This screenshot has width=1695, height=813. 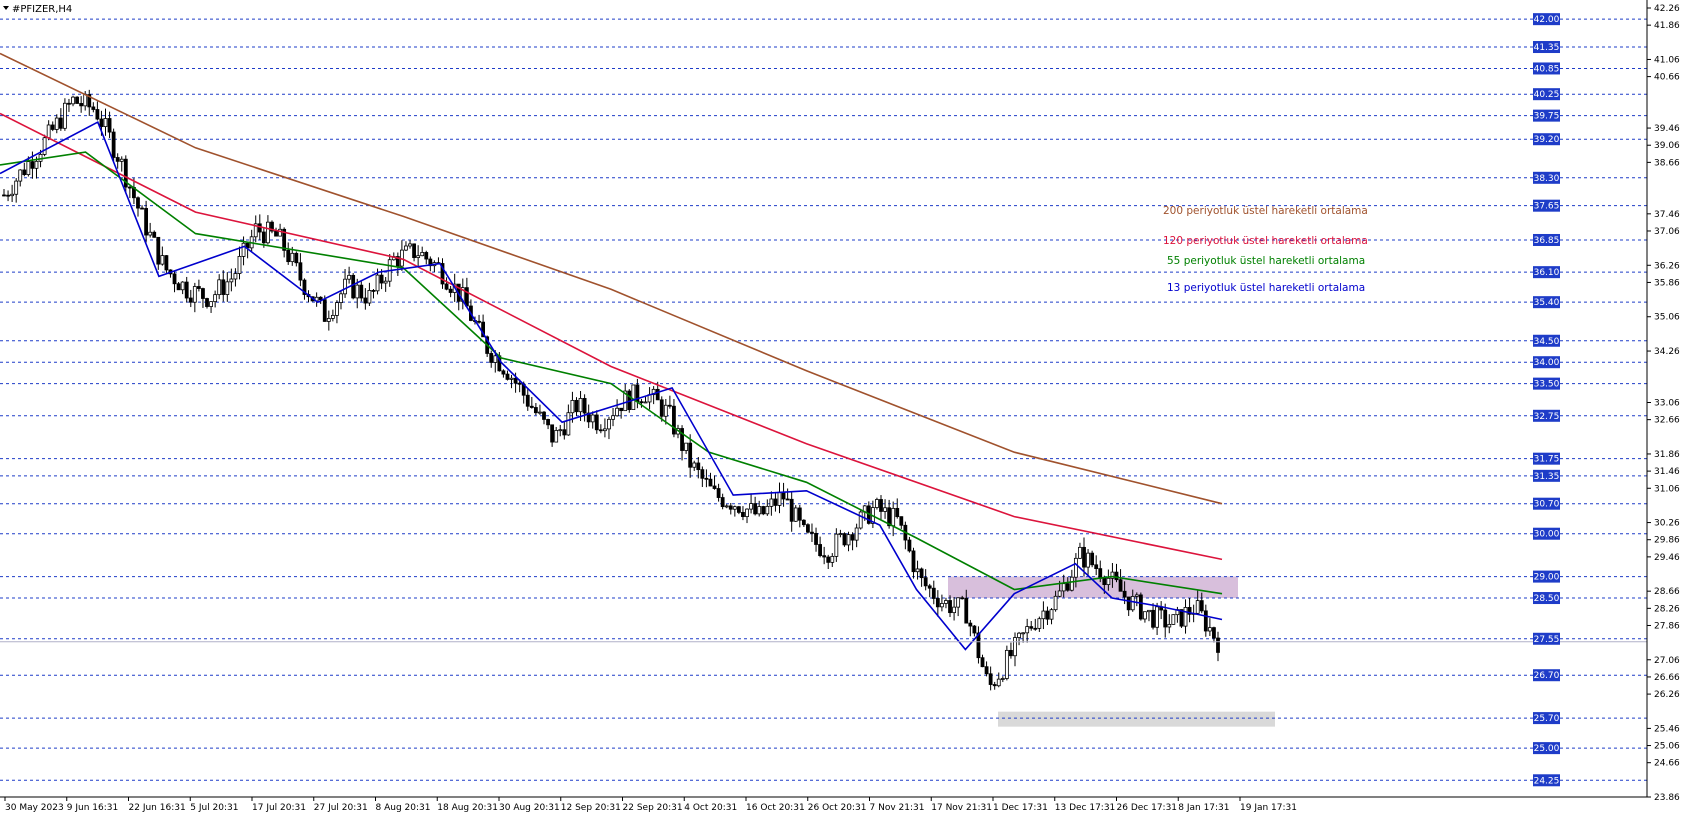 What do you see at coordinates (1547, 676) in the screenshot?
I see `level-label: 26.70` at bounding box center [1547, 676].